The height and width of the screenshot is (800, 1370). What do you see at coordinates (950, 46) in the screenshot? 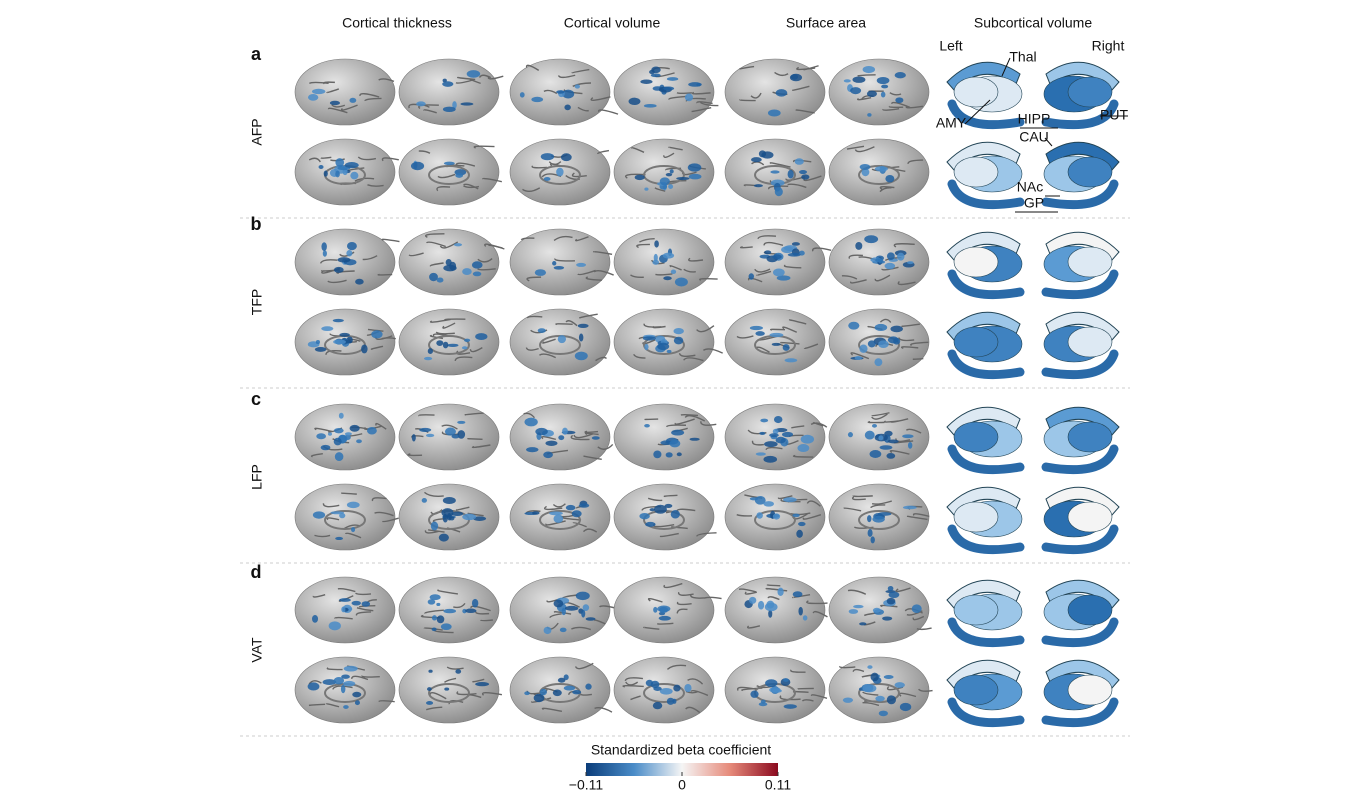
I see `side-label: Left` at bounding box center [950, 46].